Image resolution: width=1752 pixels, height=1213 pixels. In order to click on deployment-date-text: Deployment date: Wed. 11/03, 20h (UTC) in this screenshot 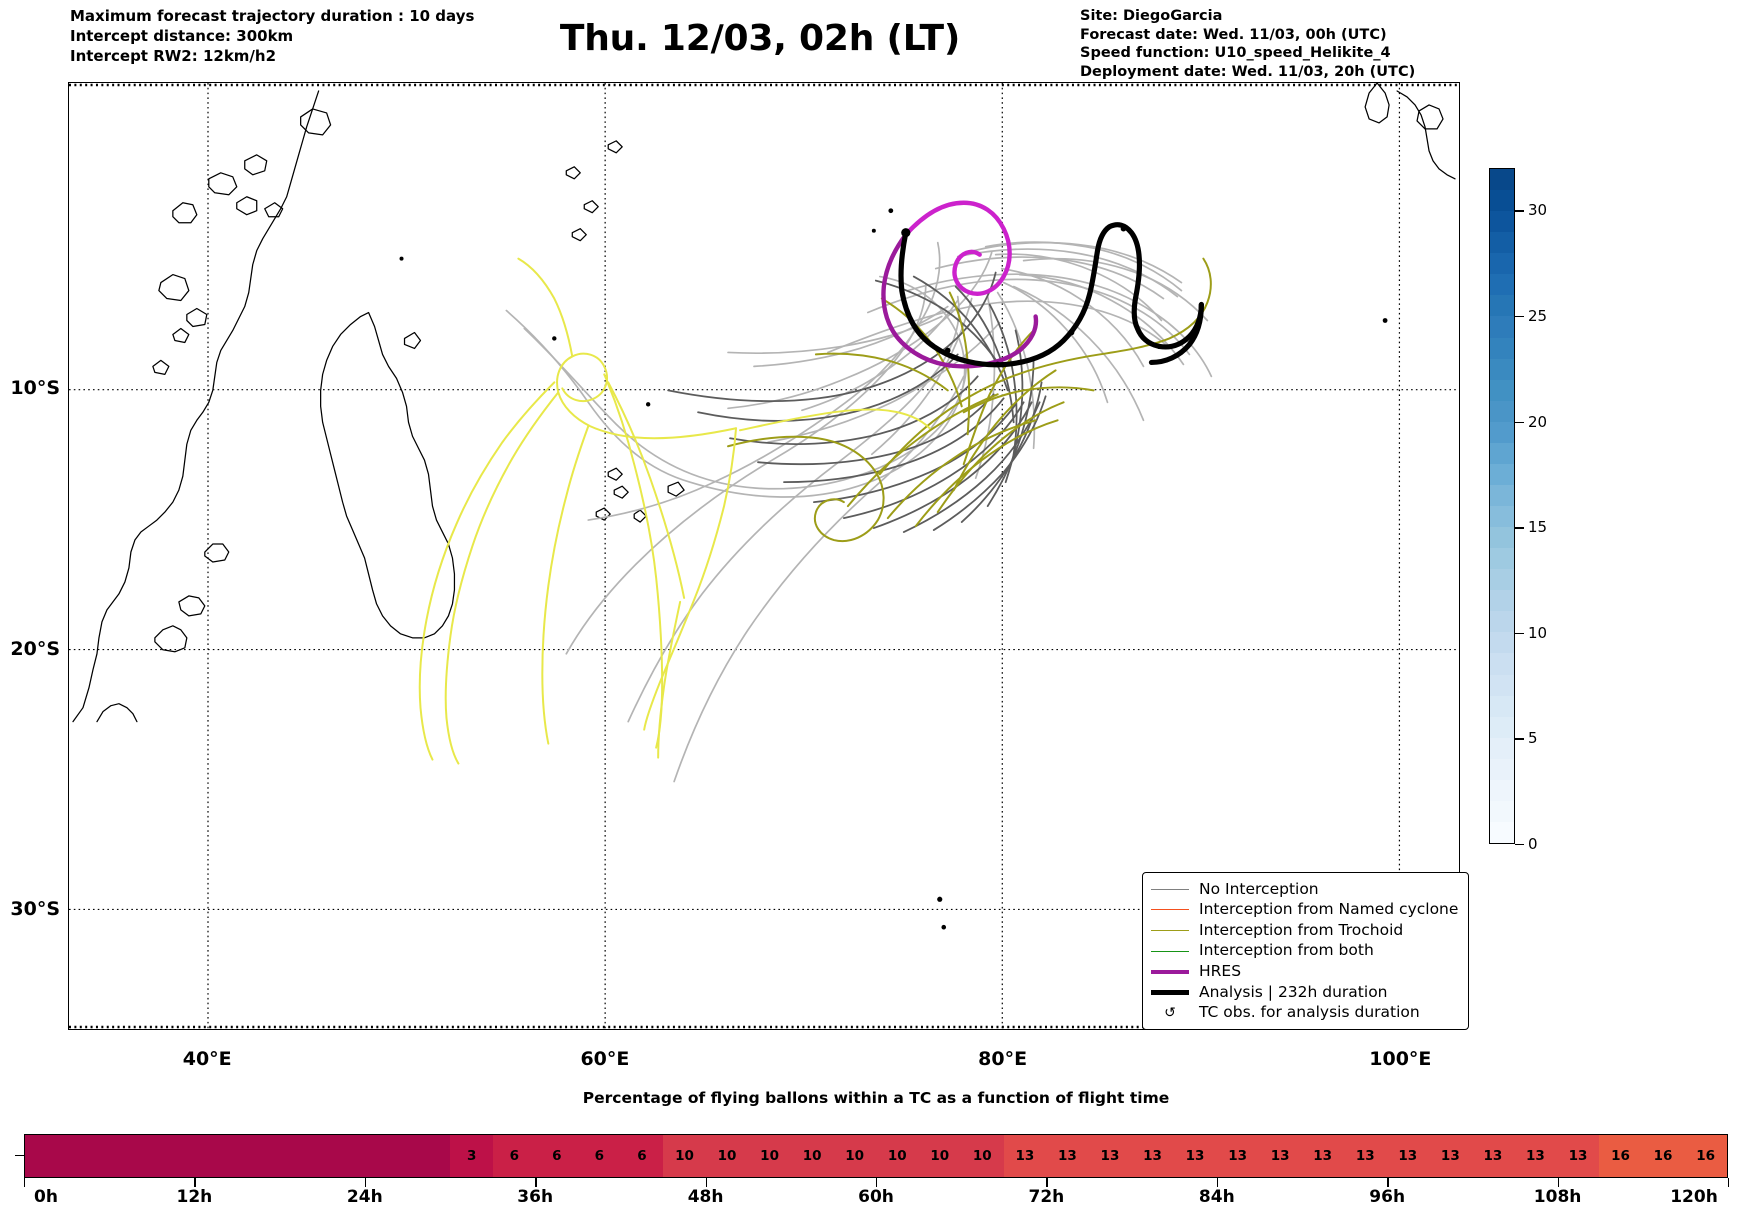, I will do `click(1248, 71)`.